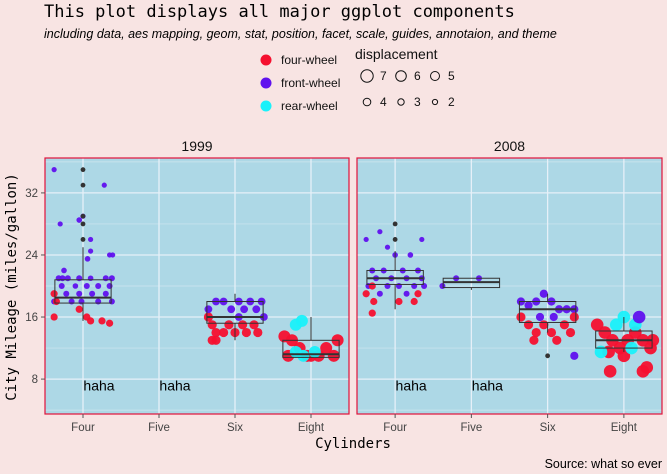  What do you see at coordinates (35, 287) in the screenshot?
I see `y-axis: 8 16 24 32` at bounding box center [35, 287].